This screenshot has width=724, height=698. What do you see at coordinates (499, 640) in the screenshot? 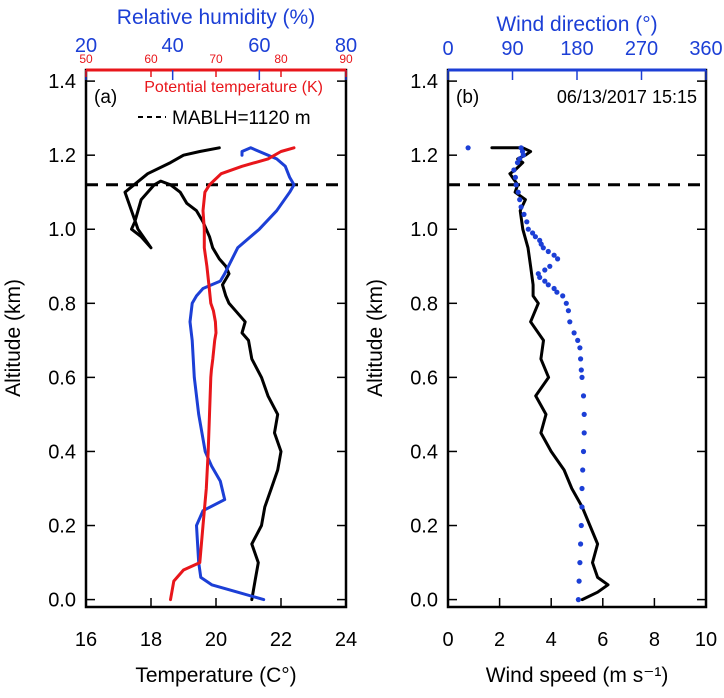
I see `panel-b-x-tick-label: 2` at bounding box center [499, 640].